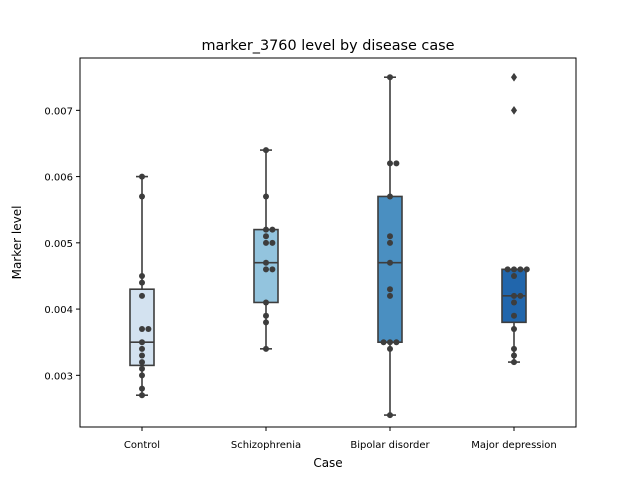  Describe the element at coordinates (142, 445) in the screenshot. I see `x-tick-label: Control` at that location.